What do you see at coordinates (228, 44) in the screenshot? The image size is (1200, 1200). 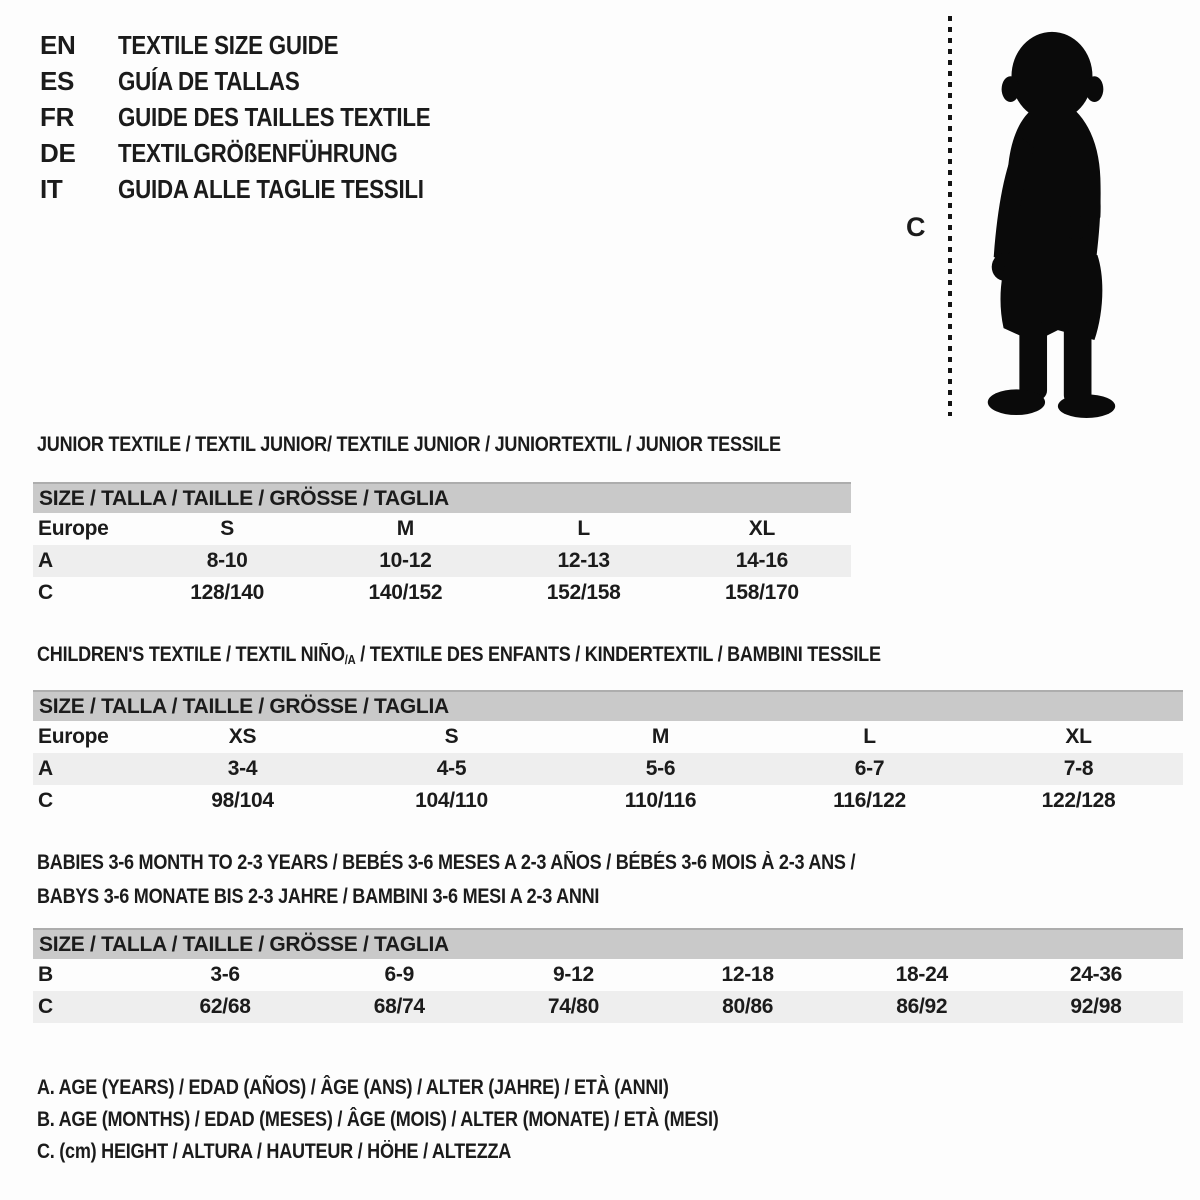 I see `guide-title: TEXTILE SIZE GUIDE` at bounding box center [228, 44].